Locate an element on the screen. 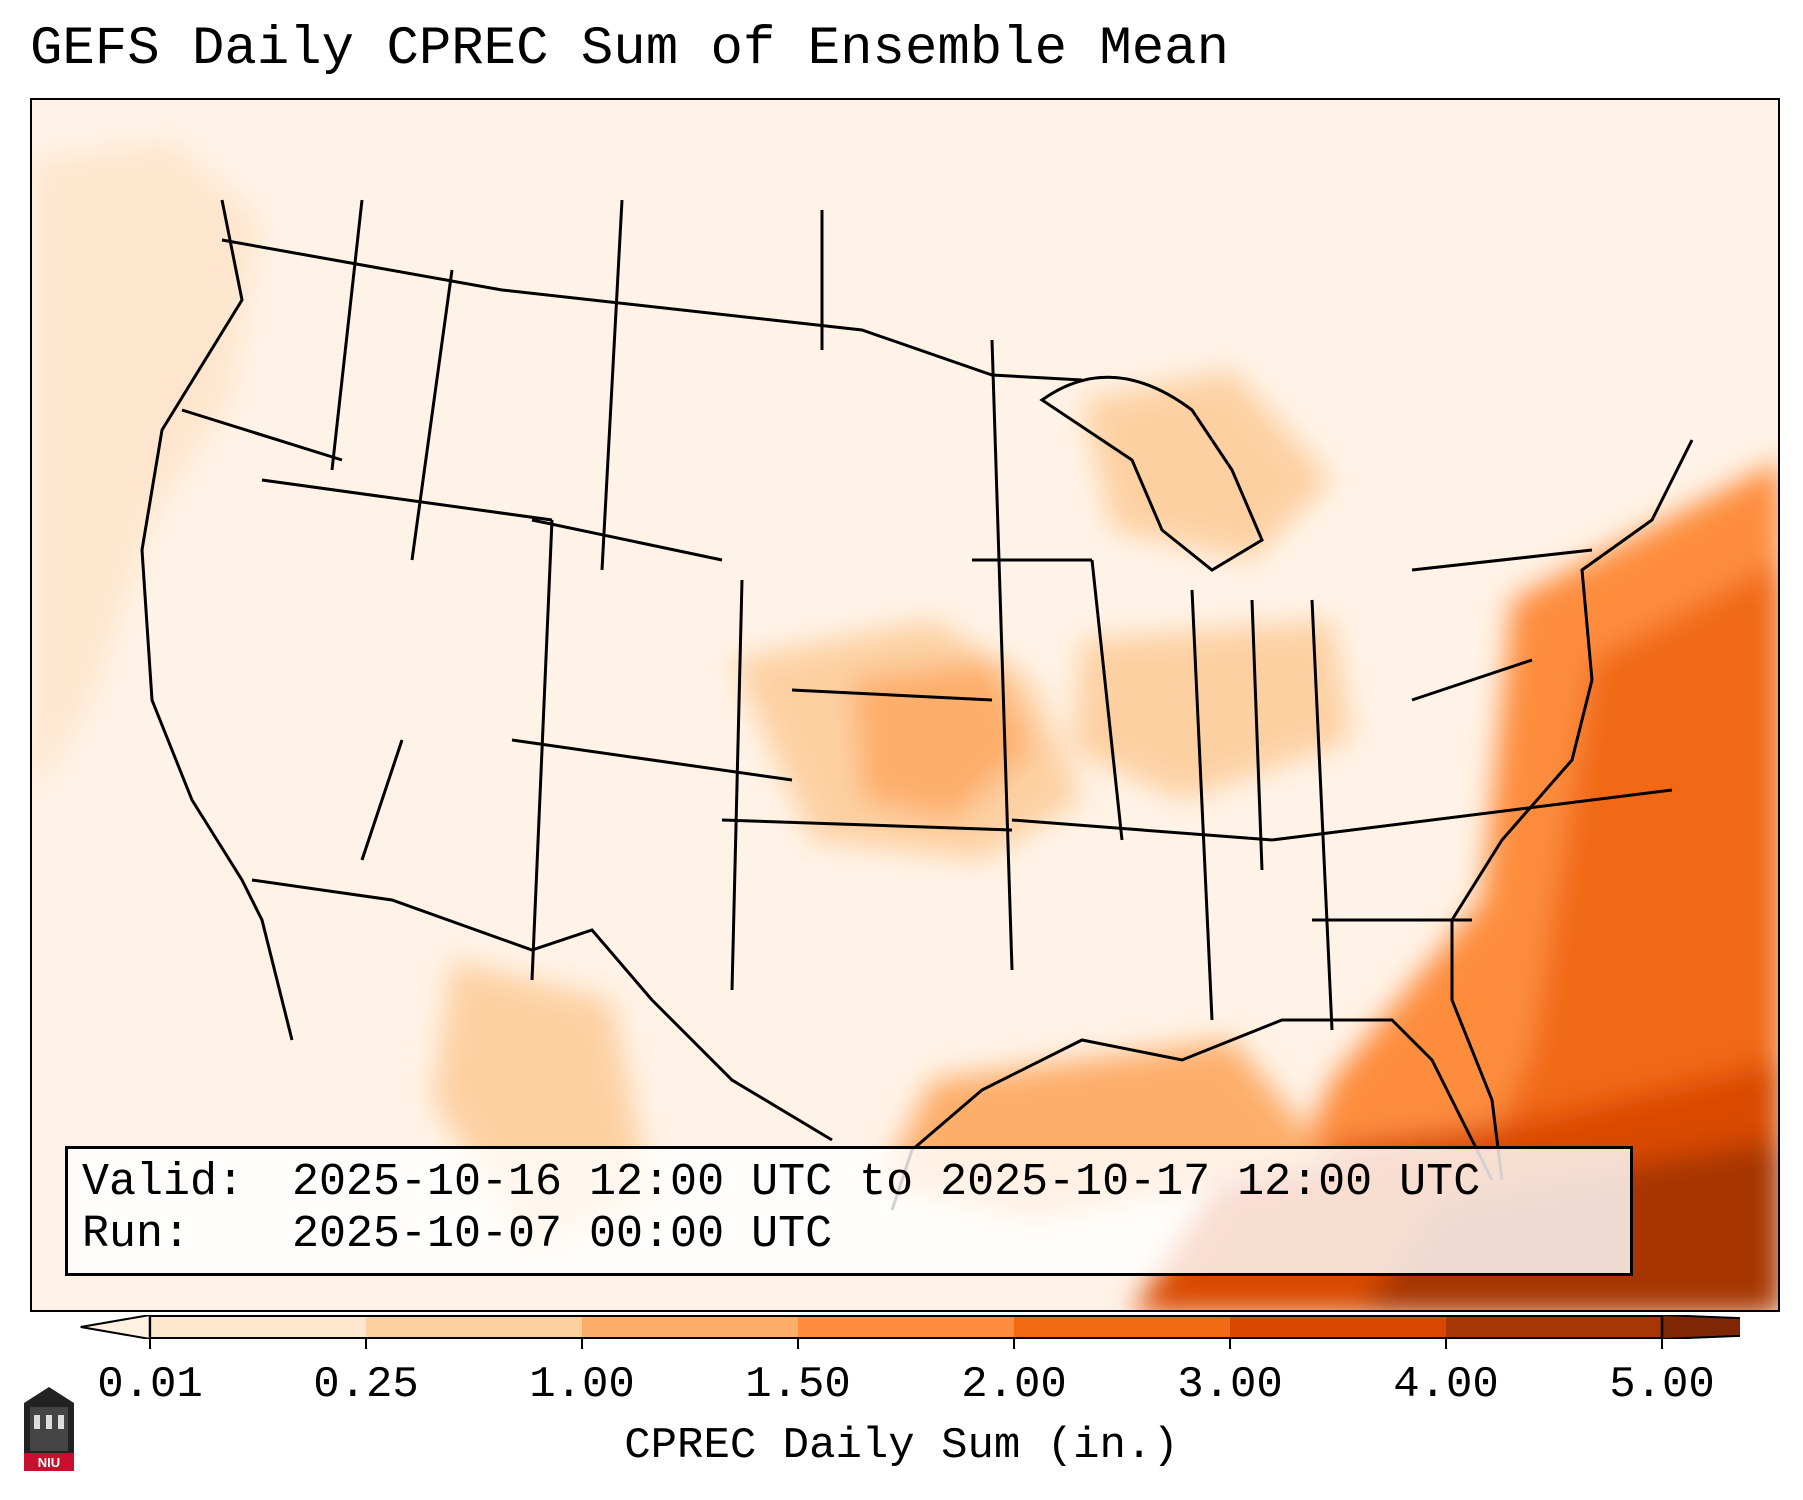 Image resolution: width=1803 pixels, height=1500 pixels. mexico-border is located at coordinates (542, 1010).